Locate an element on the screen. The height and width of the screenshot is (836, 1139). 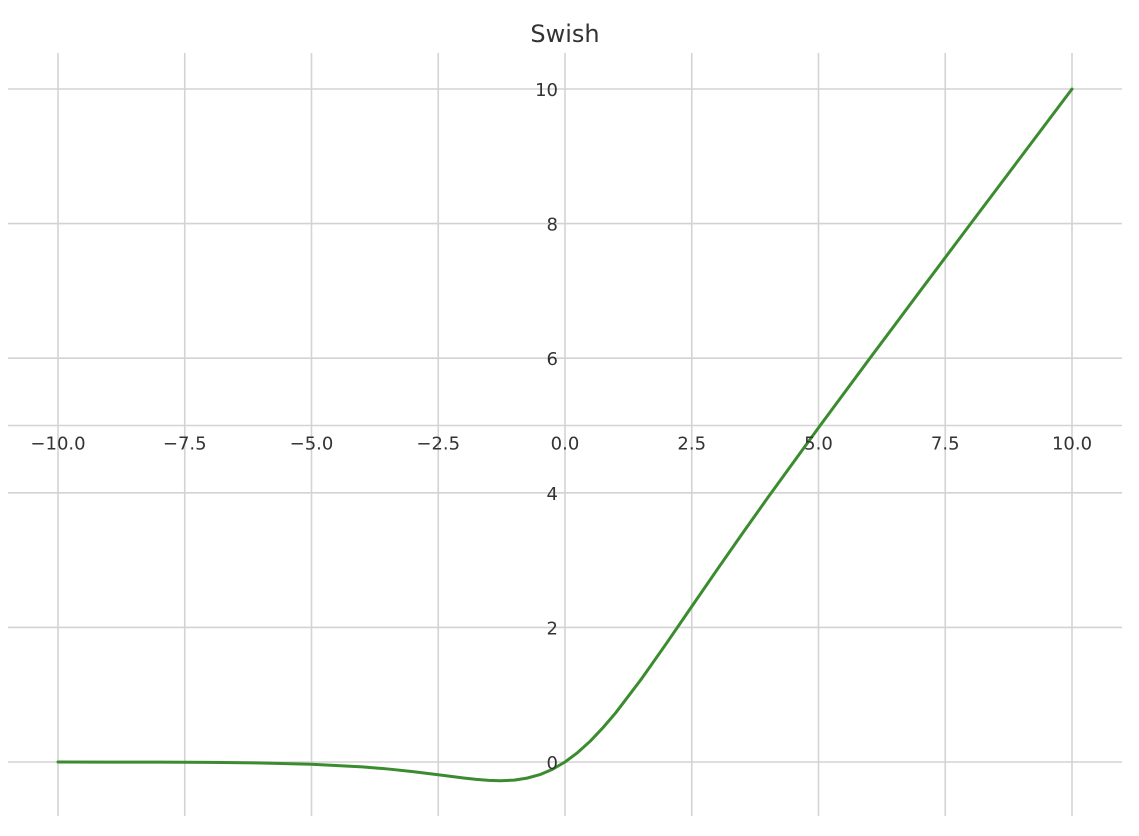
x-tick-label: 5.0 is located at coordinates (818, 444).